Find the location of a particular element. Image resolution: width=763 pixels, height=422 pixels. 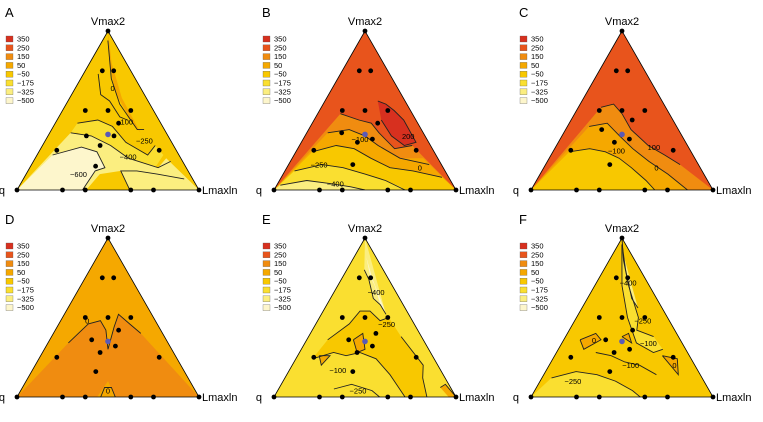

panel-letter: F is located at coordinates (523, 219).